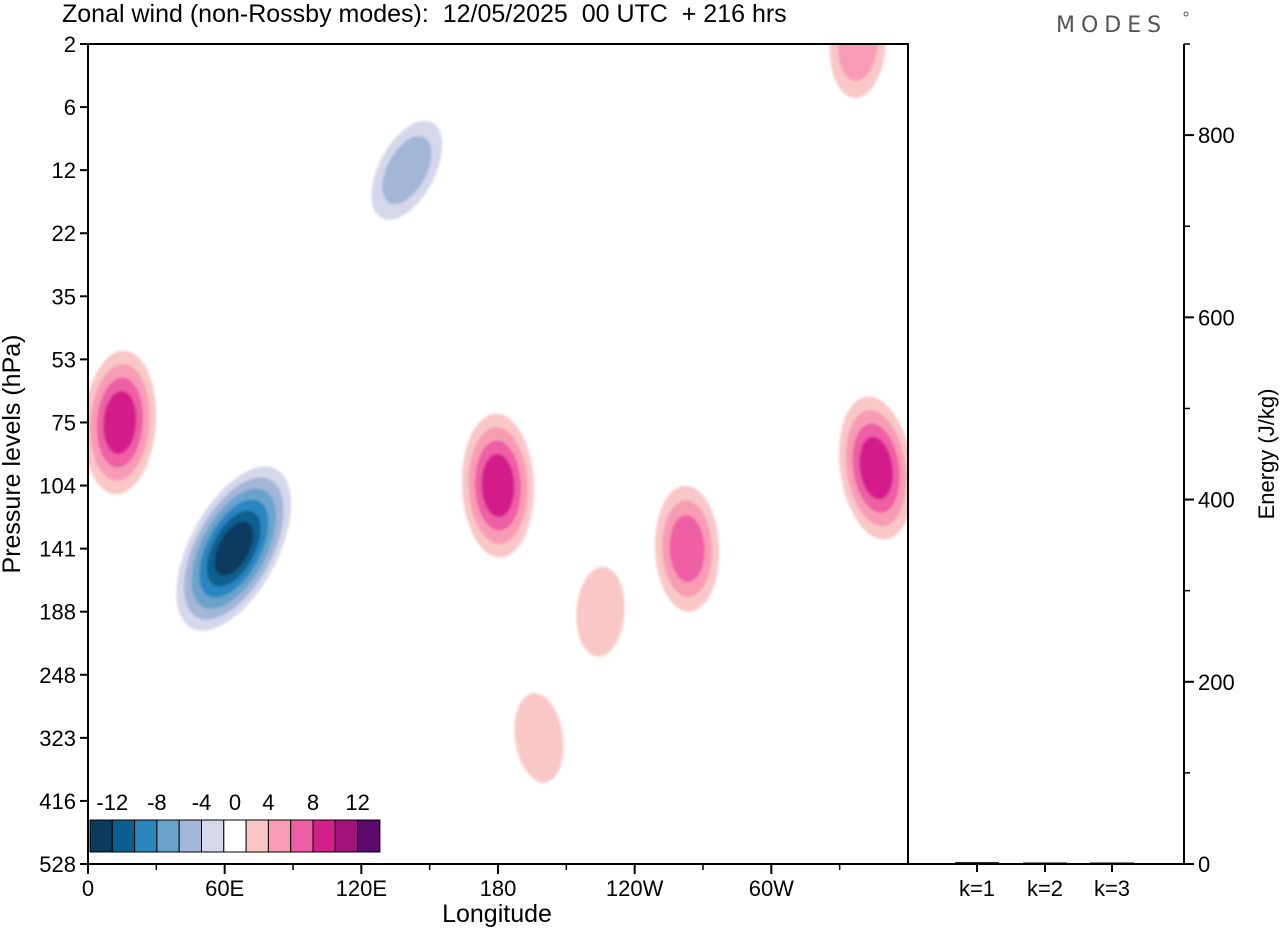 This screenshot has width=1280, height=930. What do you see at coordinates (357, 802) in the screenshot?
I see `colorbar-tick-label: 12` at bounding box center [357, 802].